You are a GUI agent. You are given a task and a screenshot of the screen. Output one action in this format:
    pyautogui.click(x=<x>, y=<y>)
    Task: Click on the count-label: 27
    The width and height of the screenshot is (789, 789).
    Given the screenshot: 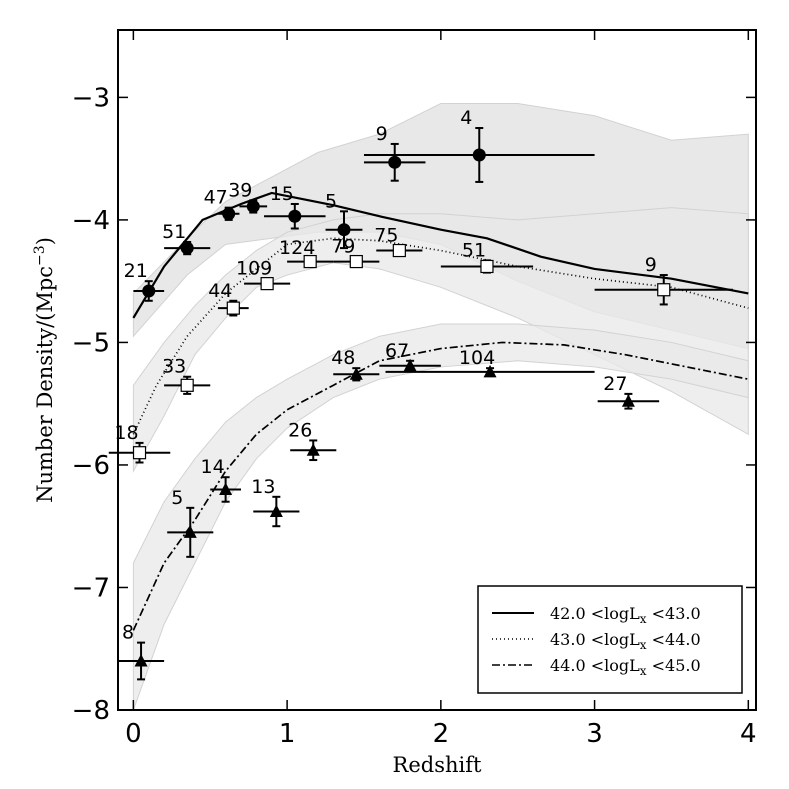 What is the action you would take?
    pyautogui.click(x=615, y=384)
    